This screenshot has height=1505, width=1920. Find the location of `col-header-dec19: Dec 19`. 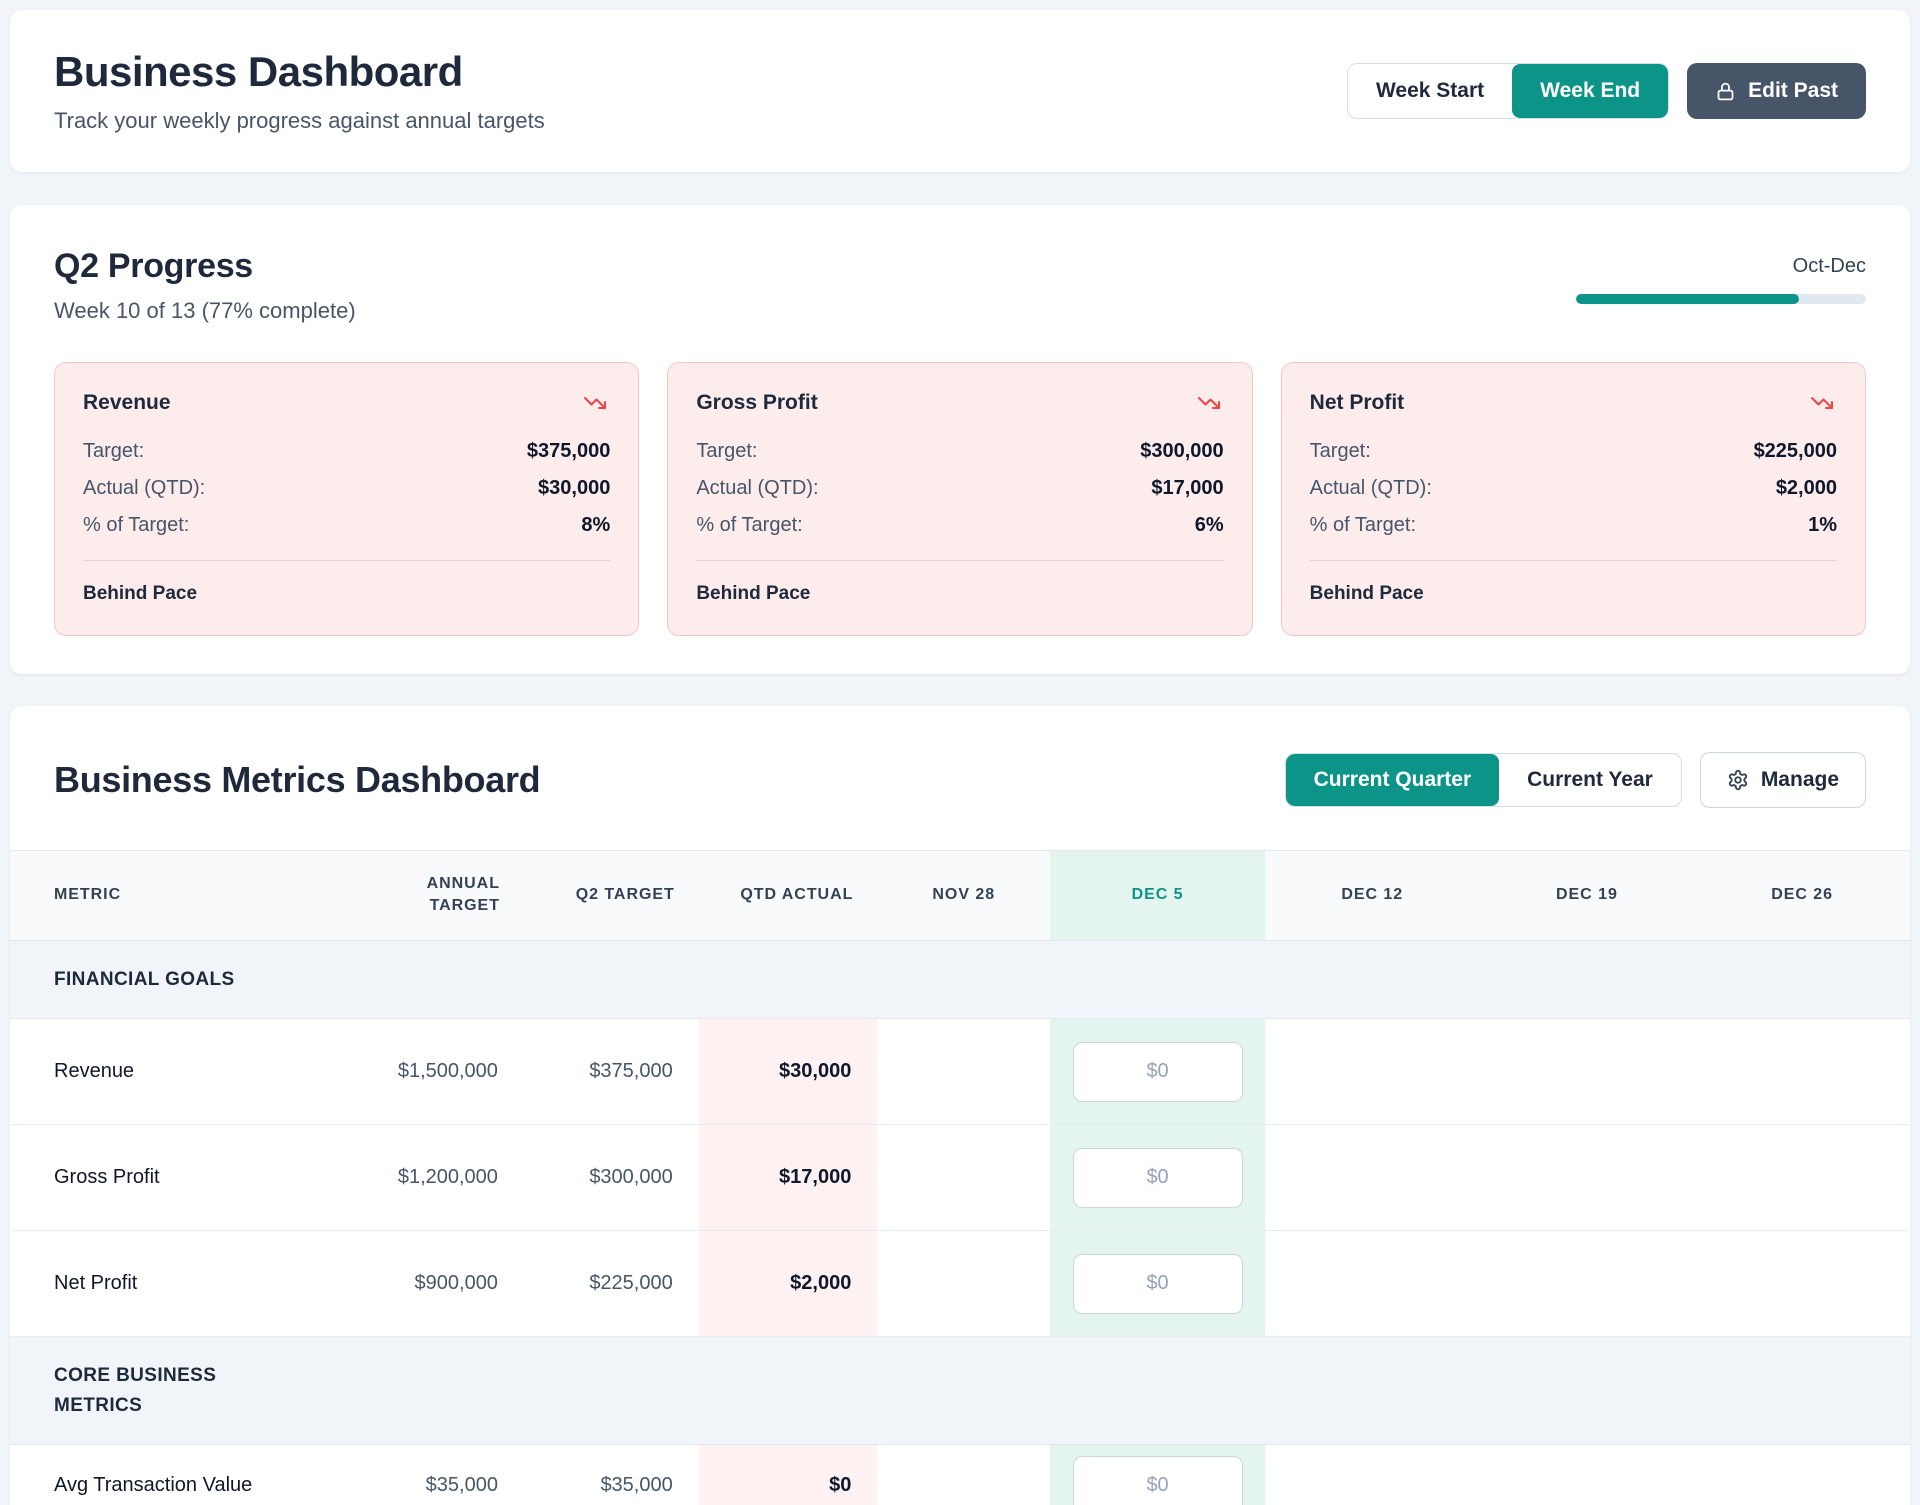

col-header-dec19: Dec 19 is located at coordinates (1587, 895).